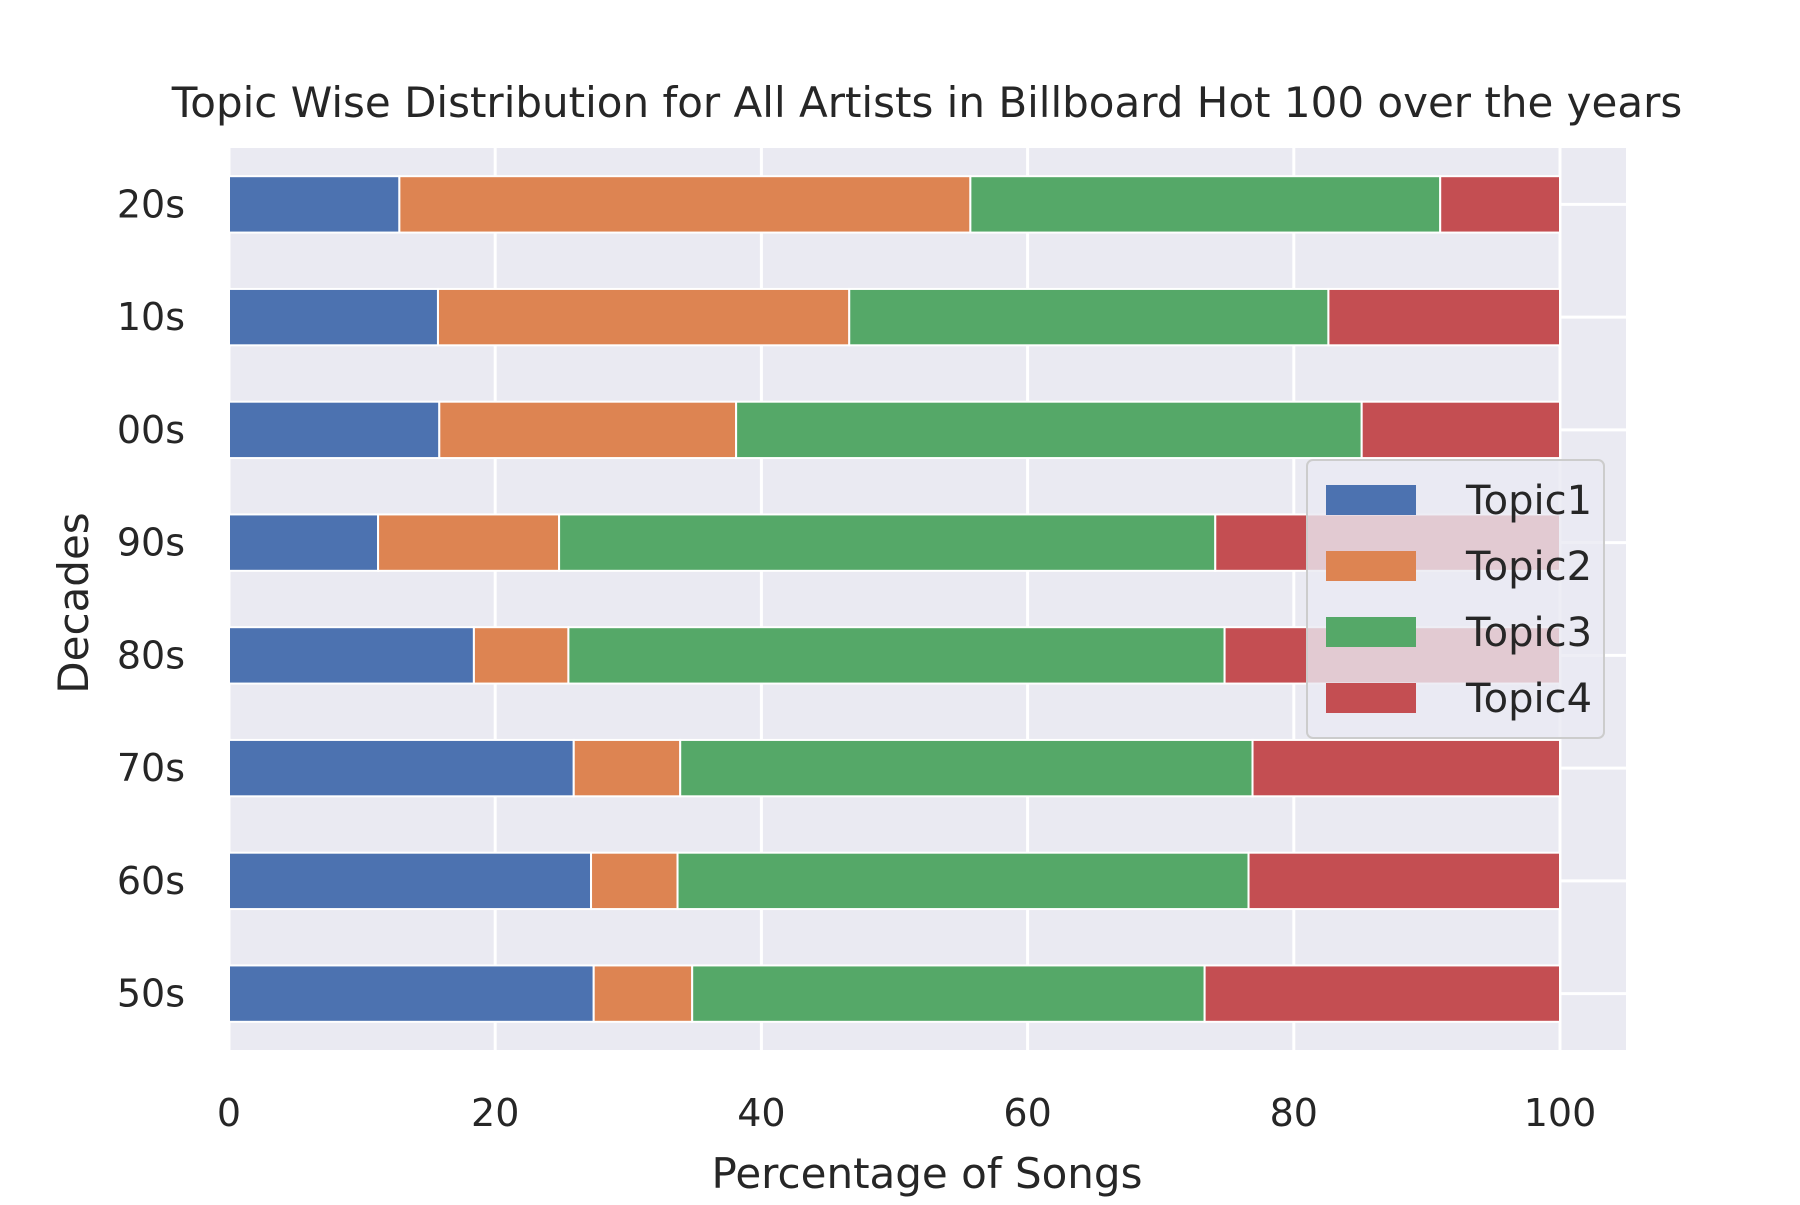  Describe the element at coordinates (1459, 600) in the screenshot. I see `legend-items: Topic1 Topic2 Topic3 Topic4` at that location.